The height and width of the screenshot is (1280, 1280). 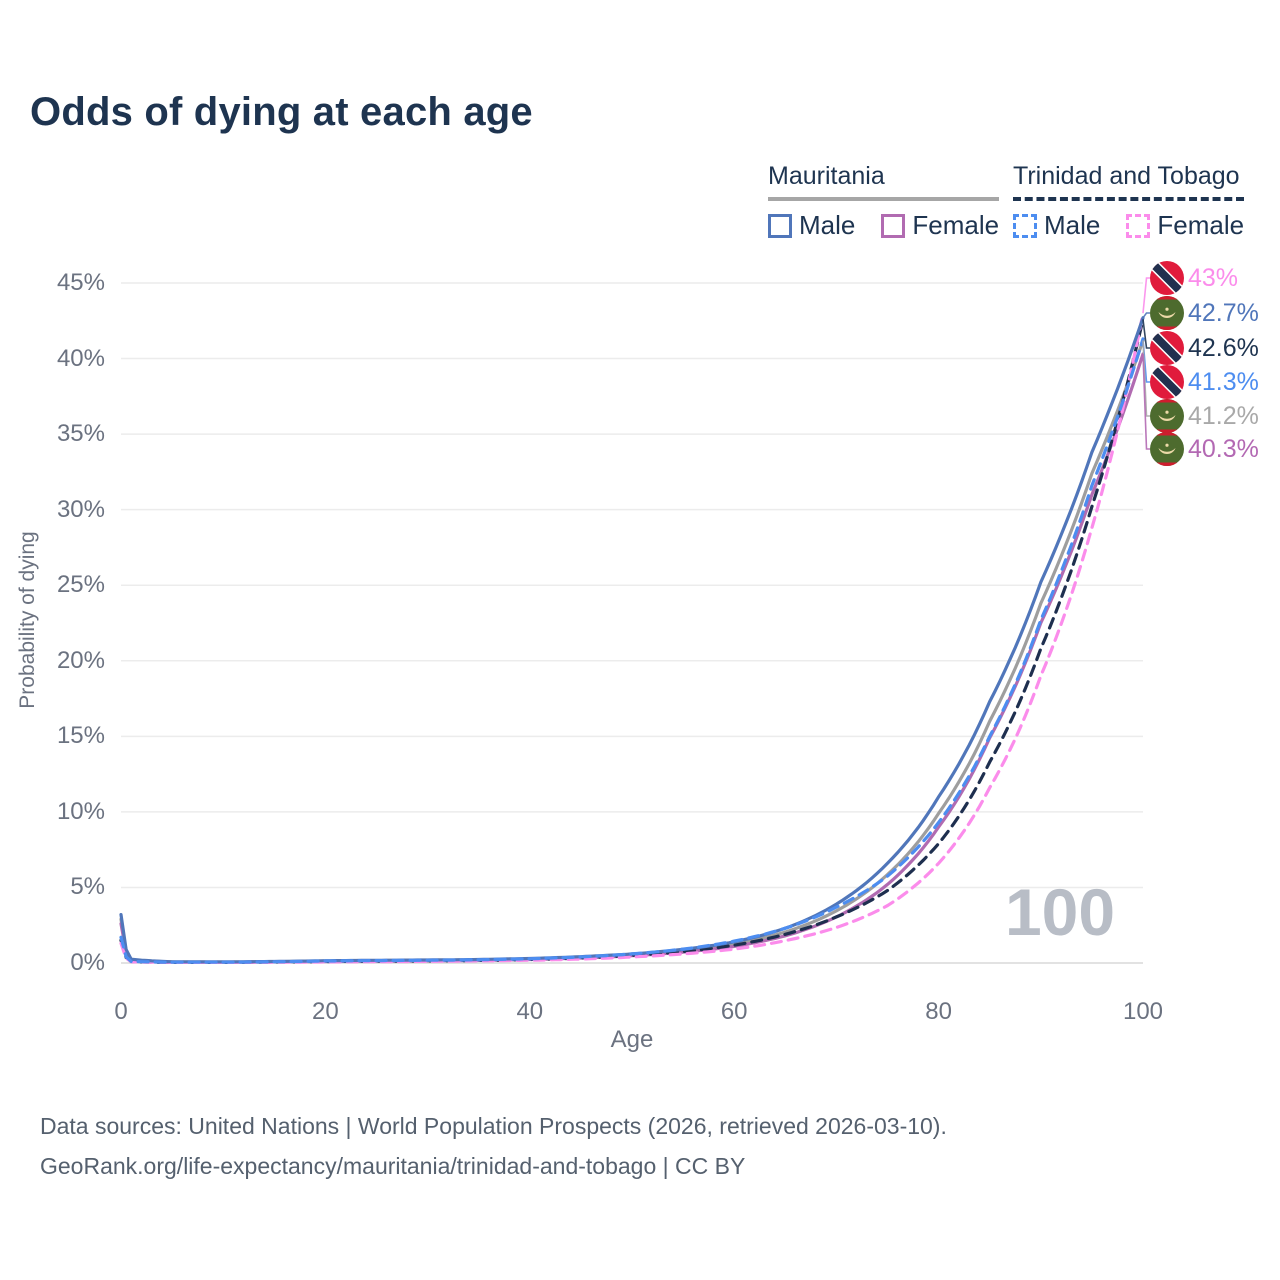 I want to click on x-tick-label: 80, so click(x=938, y=1011).